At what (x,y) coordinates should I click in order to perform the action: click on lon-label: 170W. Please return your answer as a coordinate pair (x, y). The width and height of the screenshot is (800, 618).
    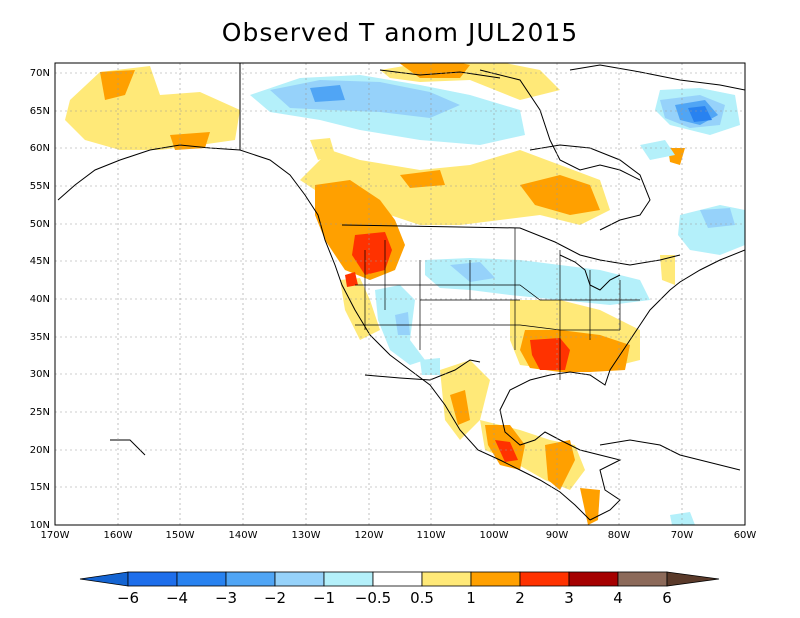
    Looking at the image, I should click on (55, 535).